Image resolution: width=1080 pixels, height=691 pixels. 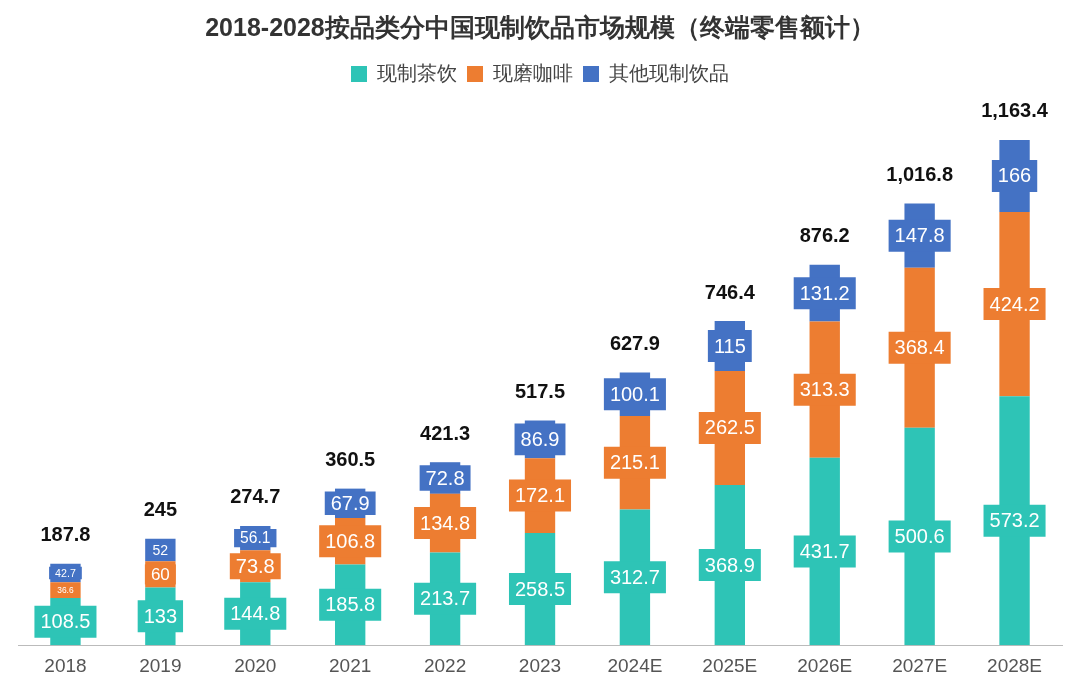 What do you see at coordinates (255, 613) in the screenshot?
I see `data-label: 144.8` at bounding box center [255, 613].